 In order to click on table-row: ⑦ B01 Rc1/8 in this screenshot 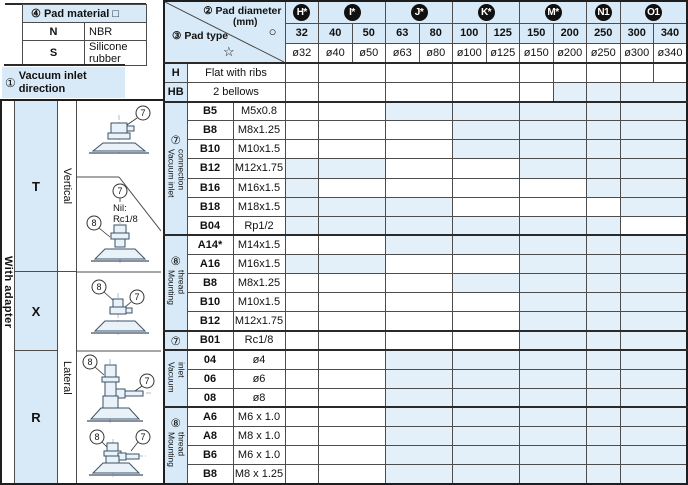, I will do `click(425, 340)`.